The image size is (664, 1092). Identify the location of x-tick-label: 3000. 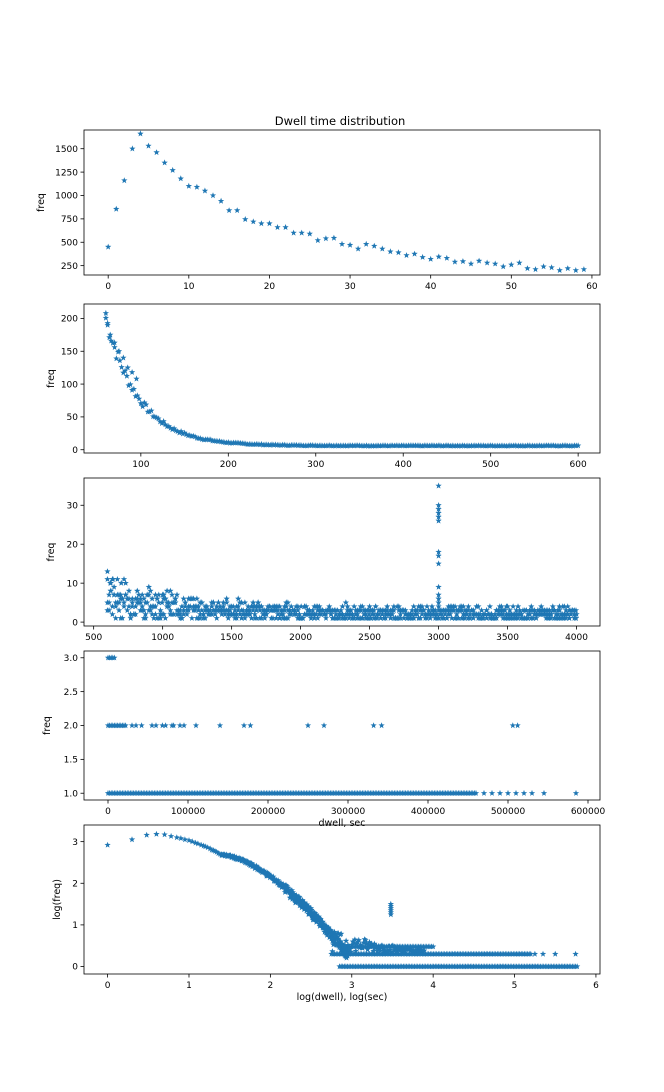
(438, 638).